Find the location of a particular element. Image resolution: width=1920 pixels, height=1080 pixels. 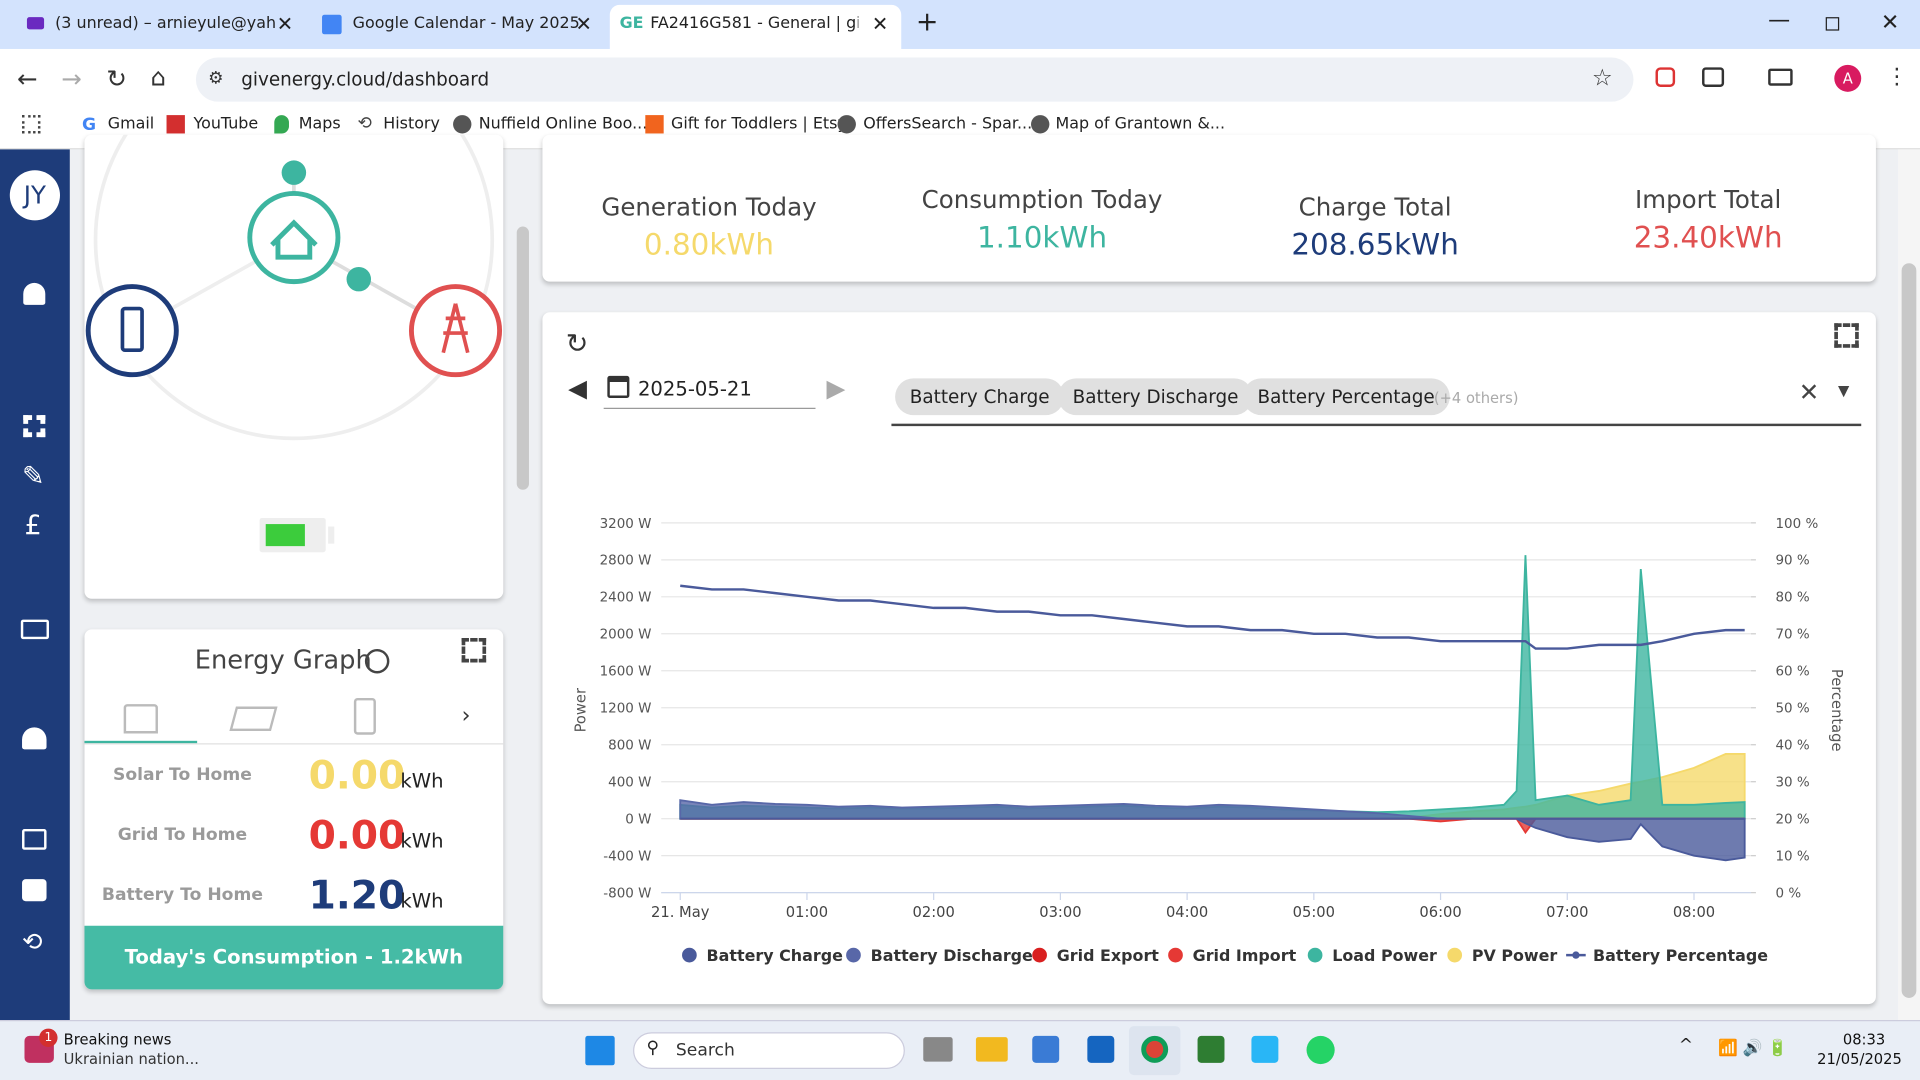

news-title: Breaking news is located at coordinates (117, 1040).